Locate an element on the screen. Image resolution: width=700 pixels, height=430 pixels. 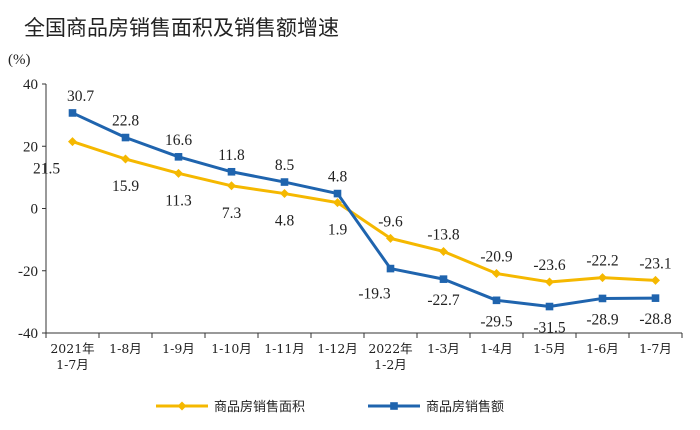
chart-title: 全国商品房销售面积及销售额增速 is located at coordinates (181, 28).